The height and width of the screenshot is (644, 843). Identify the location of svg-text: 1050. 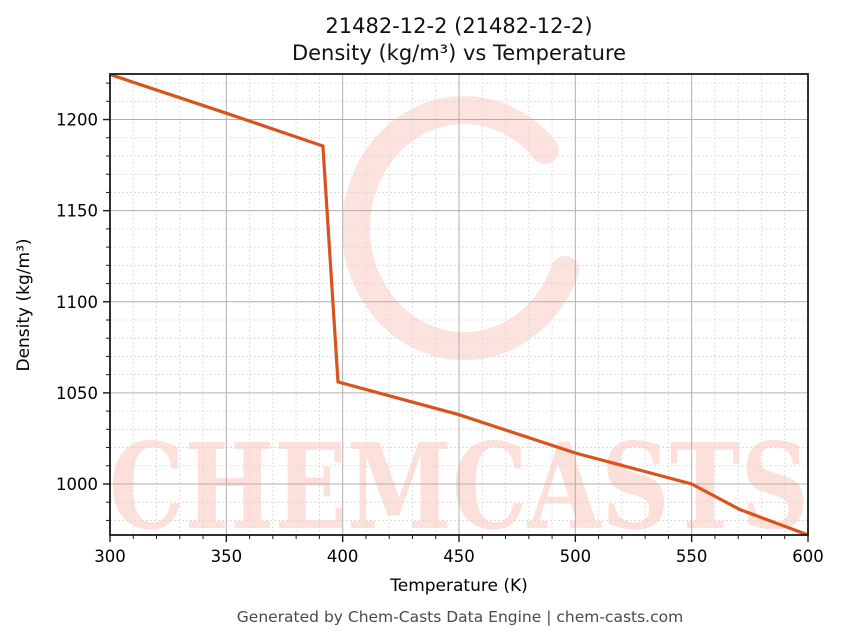
(77, 393).